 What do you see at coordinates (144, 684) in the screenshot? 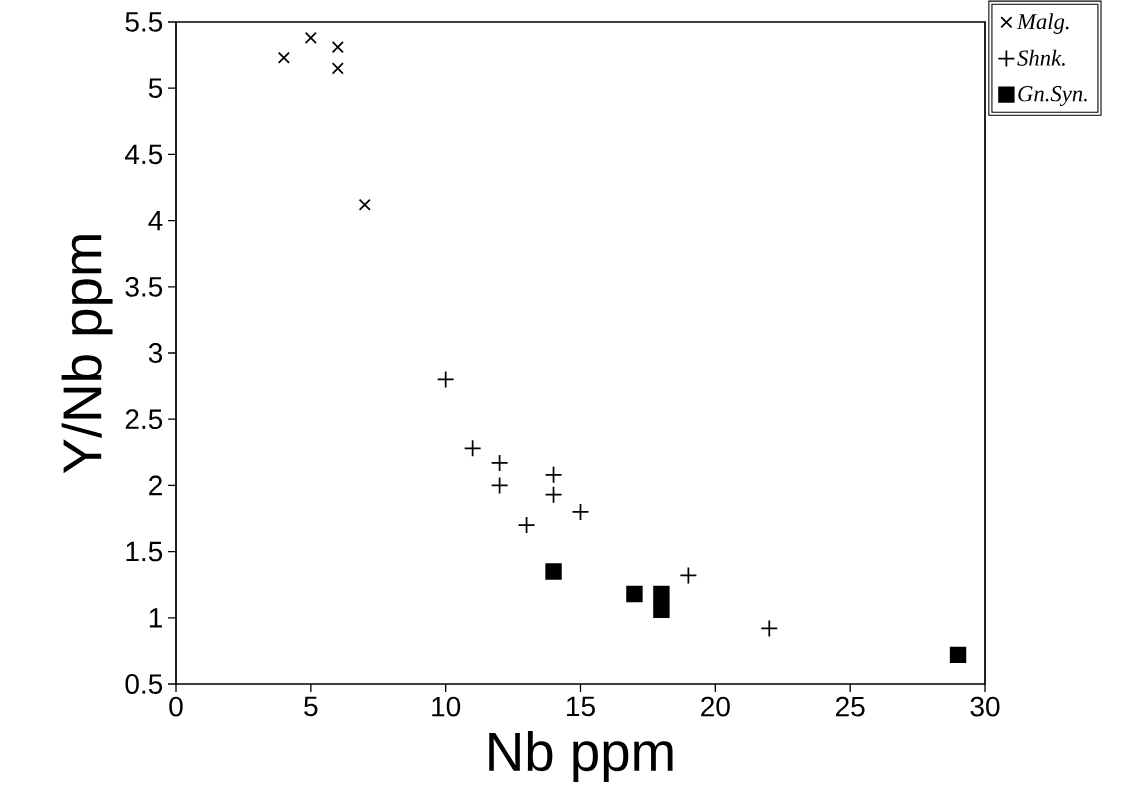
I see `y-tick-label: 0.5` at bounding box center [144, 684].